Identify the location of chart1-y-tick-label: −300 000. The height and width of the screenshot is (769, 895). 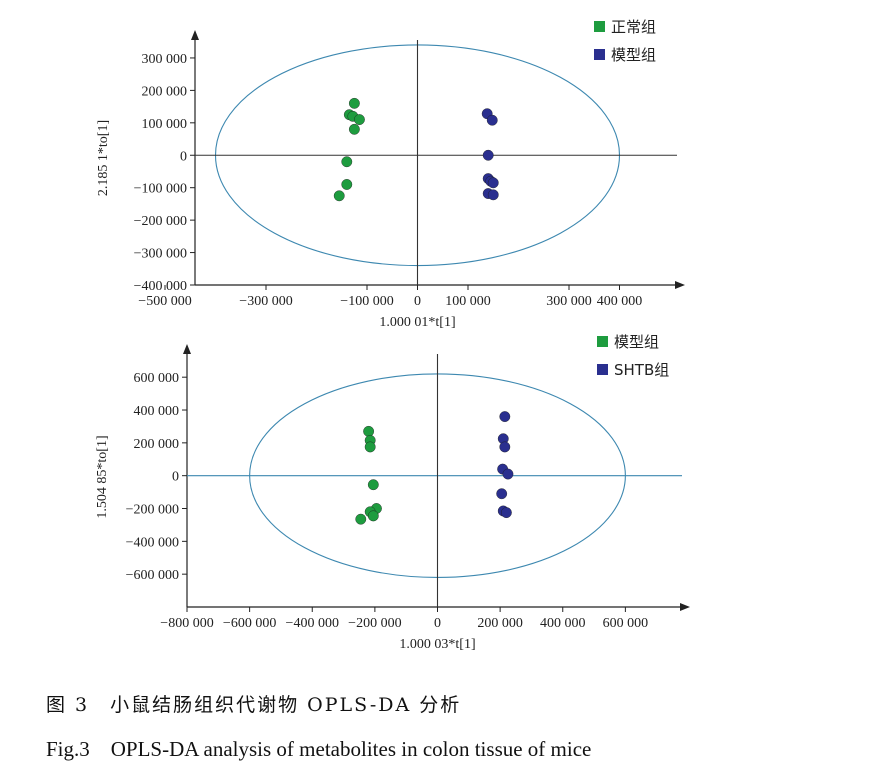
(160, 254).